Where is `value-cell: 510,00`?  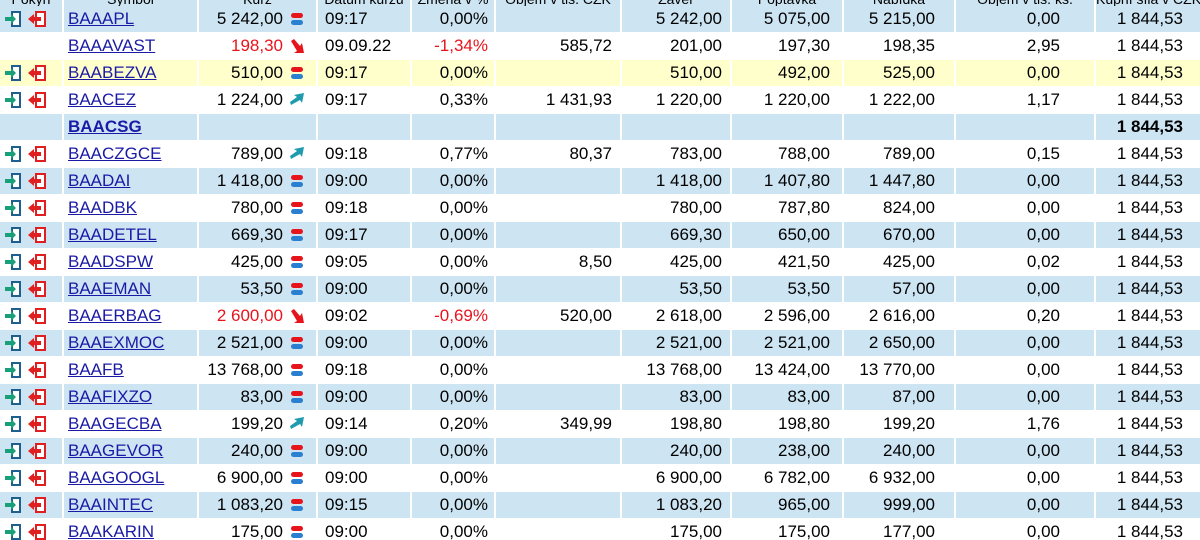
value-cell: 510,00 is located at coordinates (257, 73).